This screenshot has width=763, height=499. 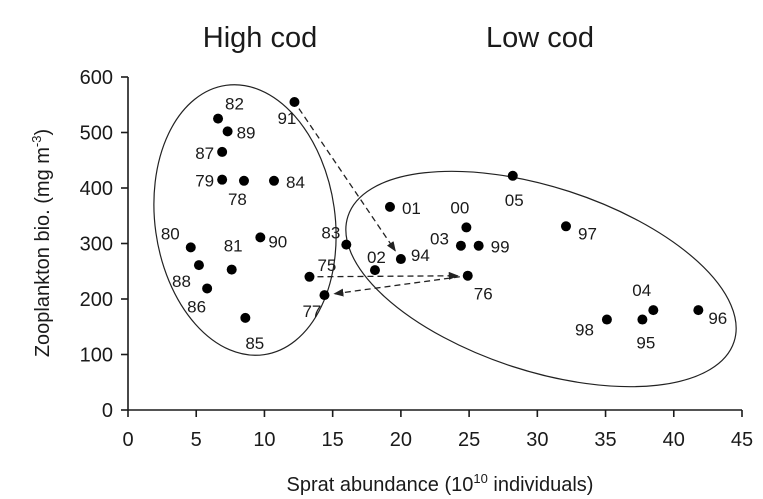 What do you see at coordinates (674, 440) in the screenshot?
I see `x-tick-label: 40` at bounding box center [674, 440].